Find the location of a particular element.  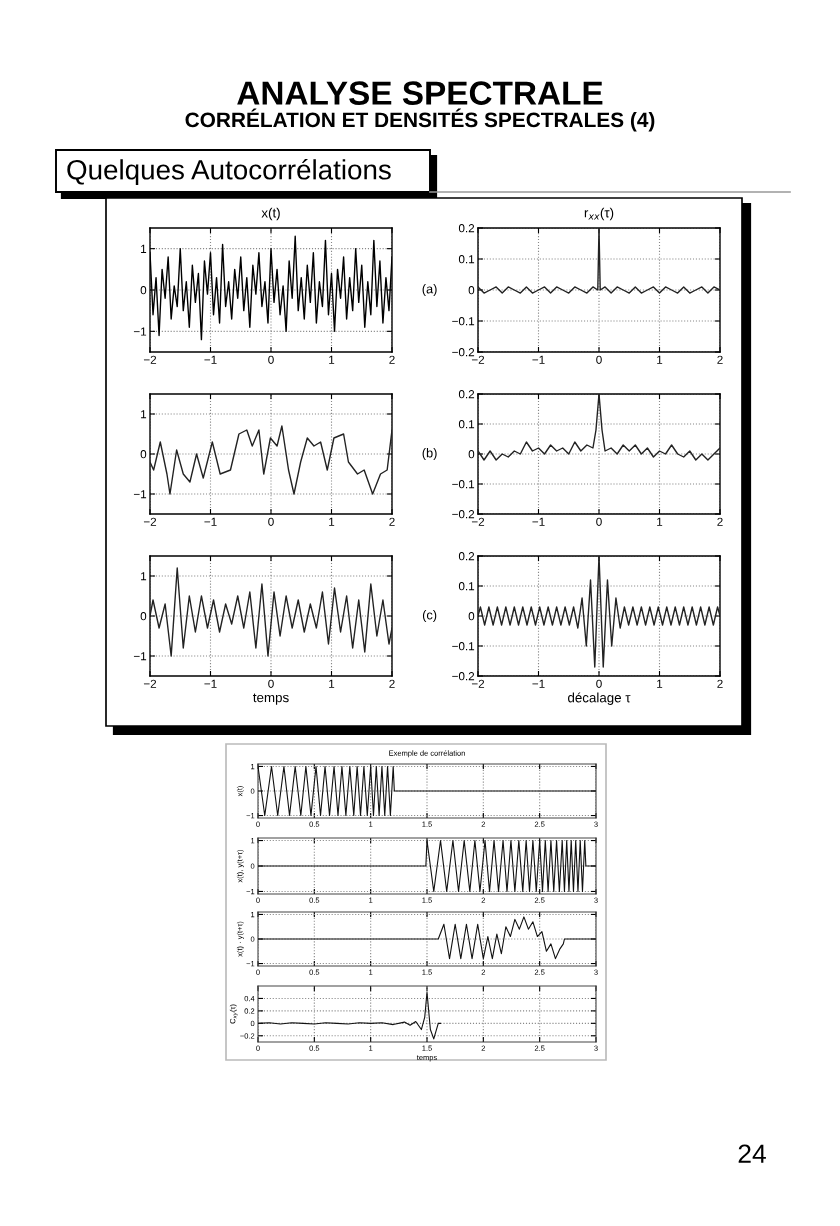

text: Quelques Autocorrélations is located at coordinates (229, 172).